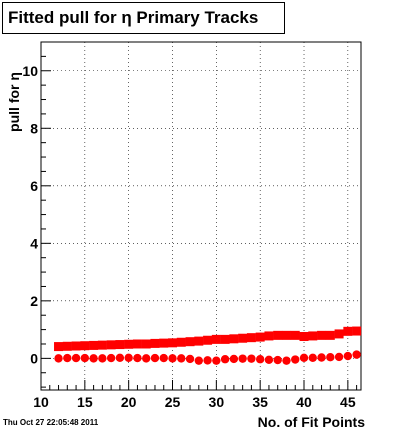  What do you see at coordinates (85, 402) in the screenshot?
I see `x-tick-label: 15` at bounding box center [85, 402].